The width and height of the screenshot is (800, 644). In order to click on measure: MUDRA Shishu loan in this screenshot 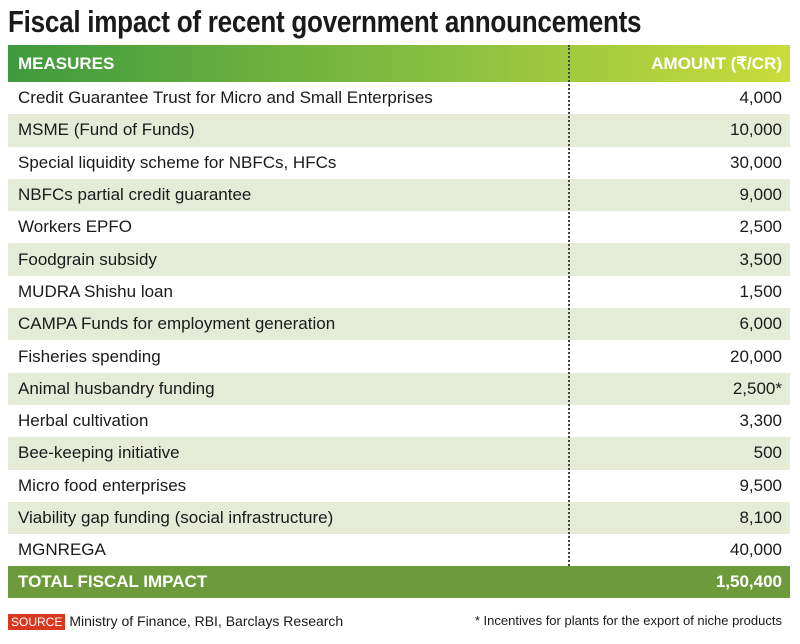, I will do `click(95, 291)`.